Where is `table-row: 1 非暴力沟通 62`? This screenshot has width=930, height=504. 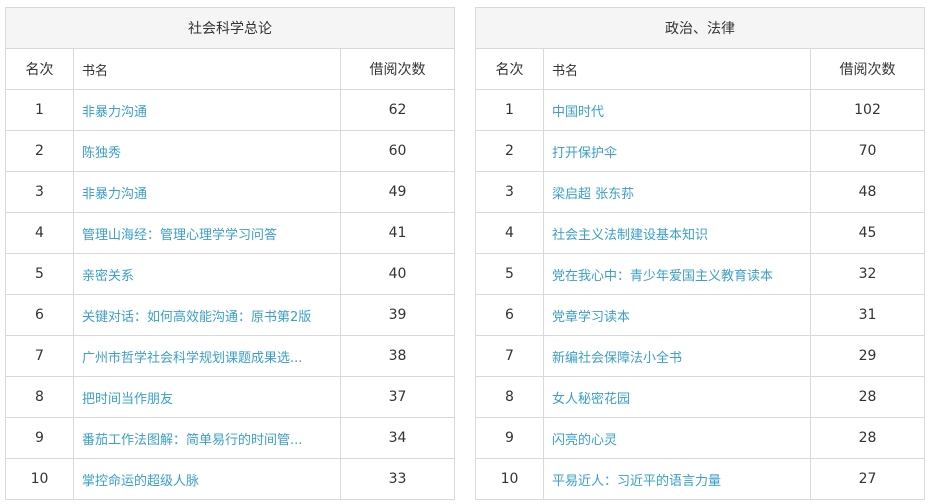 table-row: 1 非暴力沟通 62 is located at coordinates (230, 110).